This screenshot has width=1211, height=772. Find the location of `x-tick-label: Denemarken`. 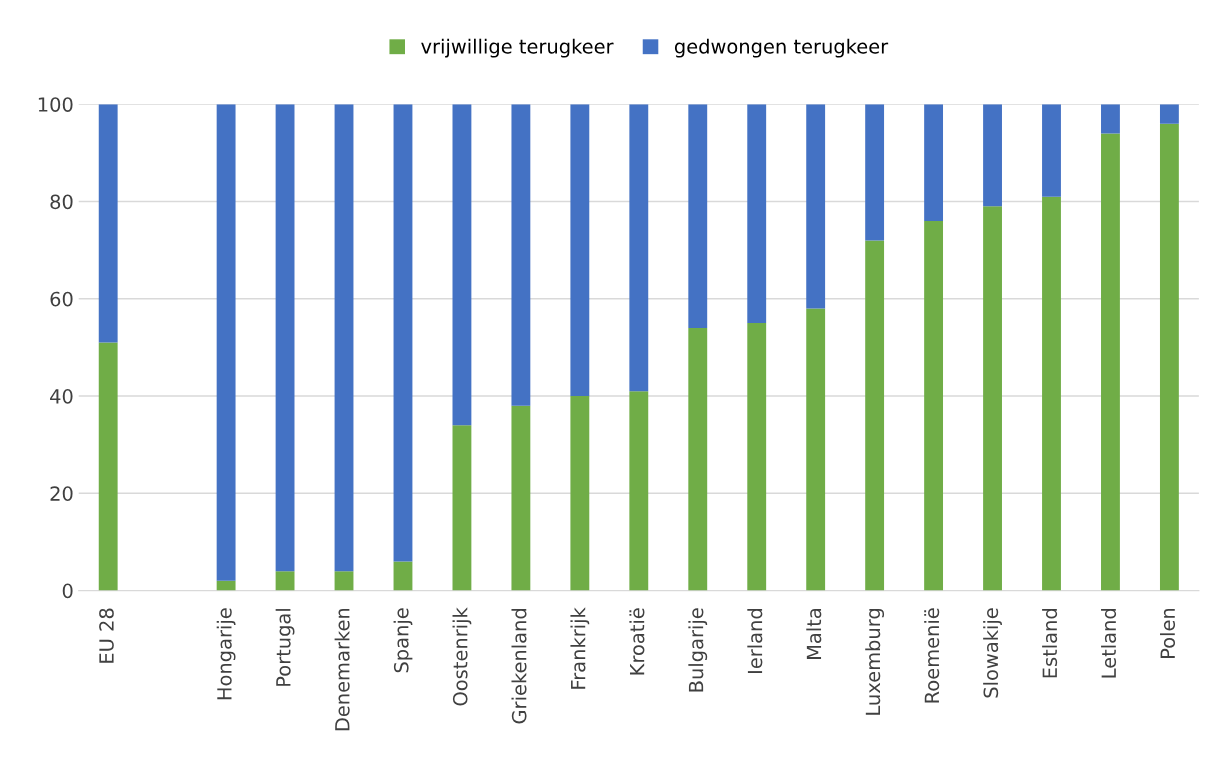

x-tick-label: Denemarken is located at coordinates (342, 669).